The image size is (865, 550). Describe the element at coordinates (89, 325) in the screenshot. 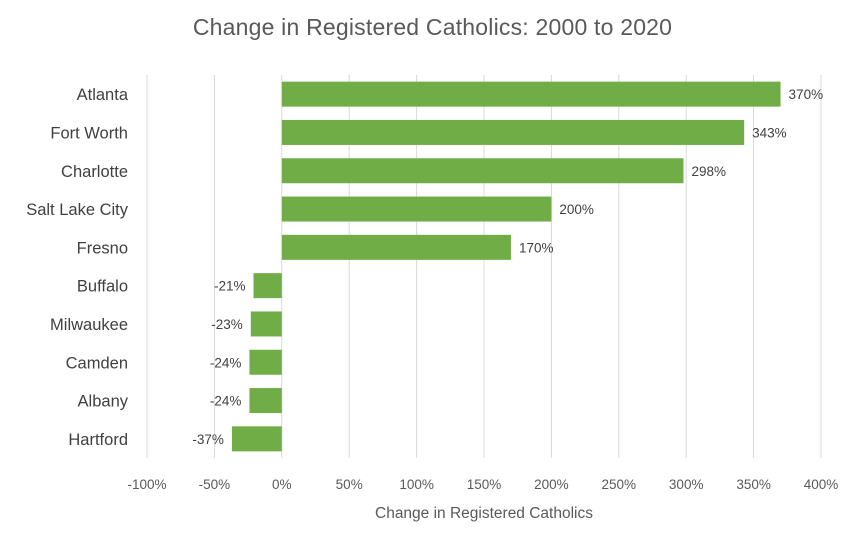

I see `category-label: Milwaukee` at that location.